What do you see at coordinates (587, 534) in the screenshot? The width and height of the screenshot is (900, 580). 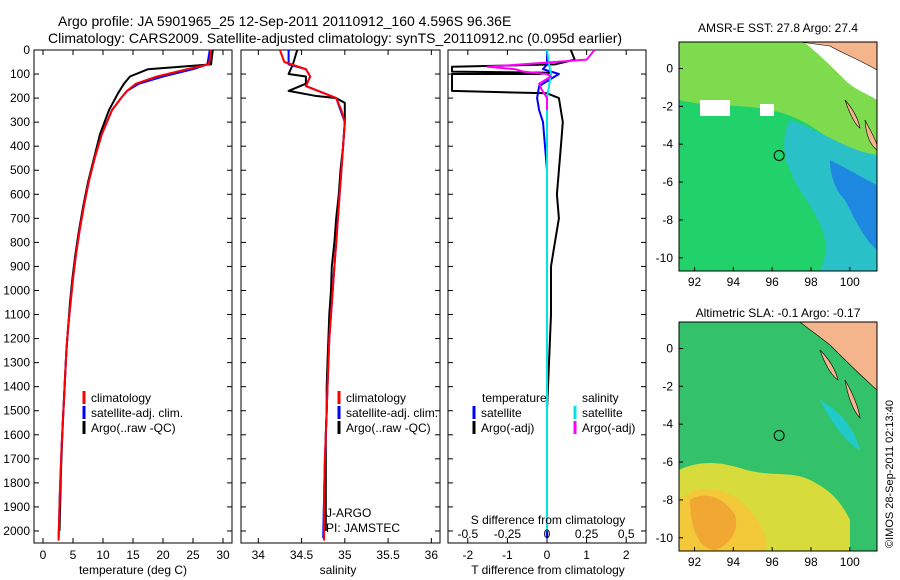 I see `s-difference-tick-label: 0.25` at bounding box center [587, 534].